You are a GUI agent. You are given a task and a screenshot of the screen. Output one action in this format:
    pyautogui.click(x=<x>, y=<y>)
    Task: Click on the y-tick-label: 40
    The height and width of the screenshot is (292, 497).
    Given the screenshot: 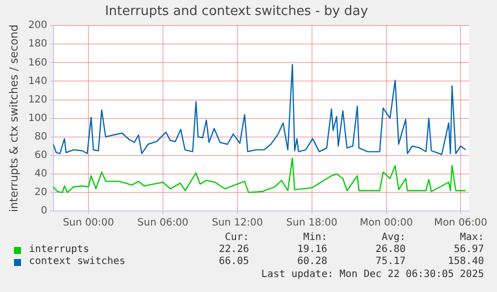 What is the action you would take?
    pyautogui.click(x=41, y=174)
    